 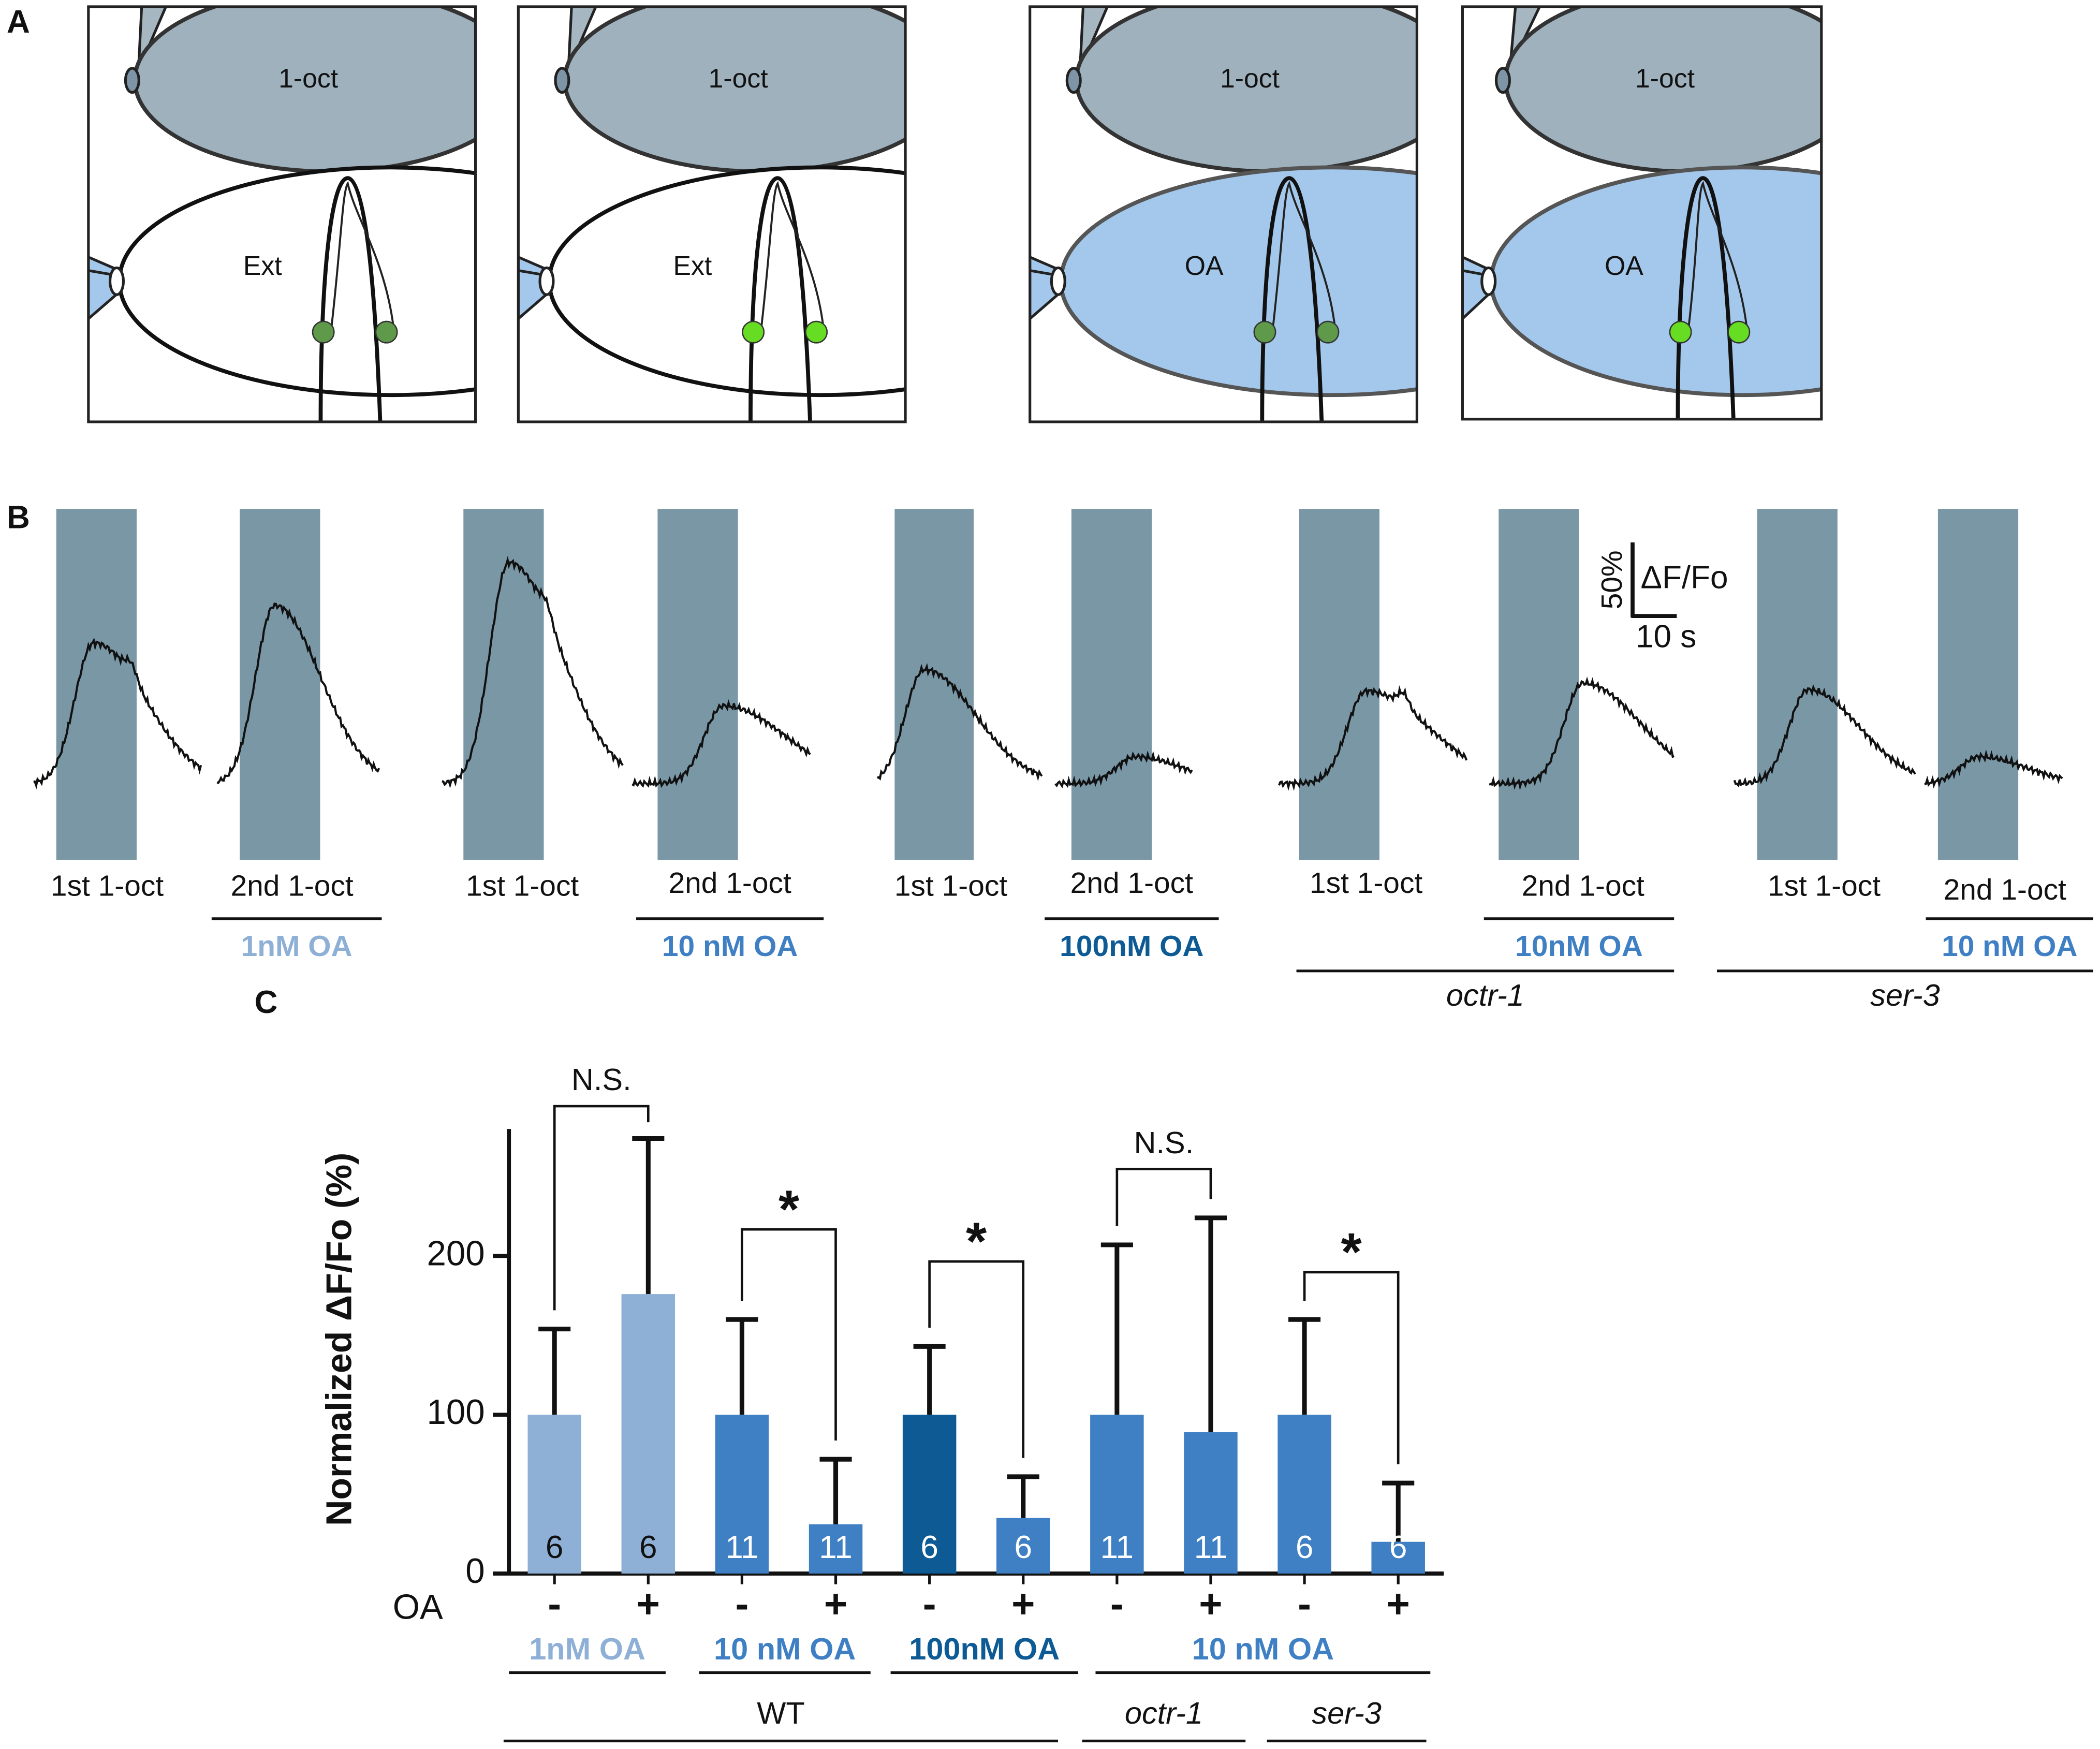 What do you see at coordinates (474, 1571) in the screenshot?
I see `y-tick-label: 0` at bounding box center [474, 1571].